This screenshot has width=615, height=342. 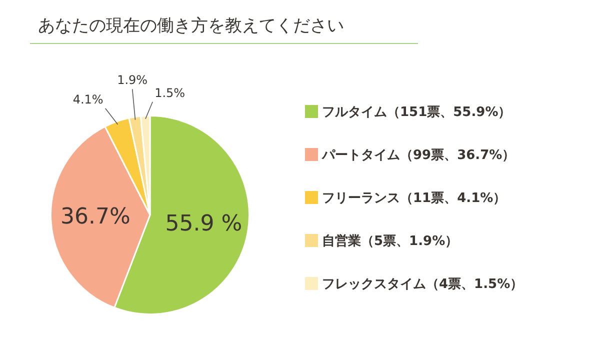 I want to click on legend-label: フルタイム（151票、55.9%）, so click(x=417, y=112).